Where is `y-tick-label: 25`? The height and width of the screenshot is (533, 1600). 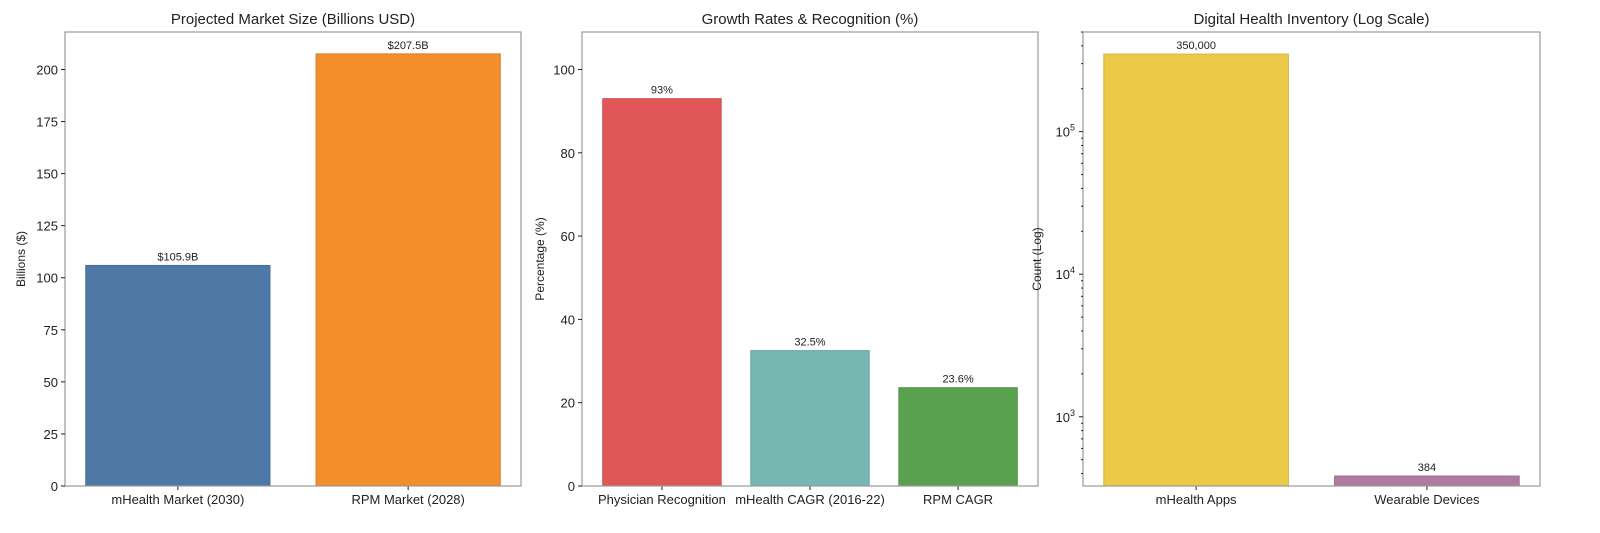
y-tick-label: 25 is located at coordinates (51, 434).